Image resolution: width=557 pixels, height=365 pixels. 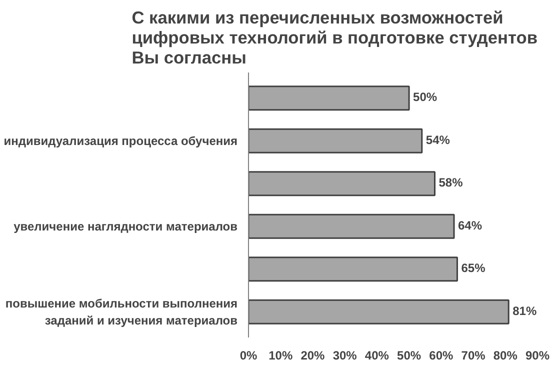 What do you see at coordinates (438, 139) in the screenshot?
I see `data-label: 54%` at bounding box center [438, 139].